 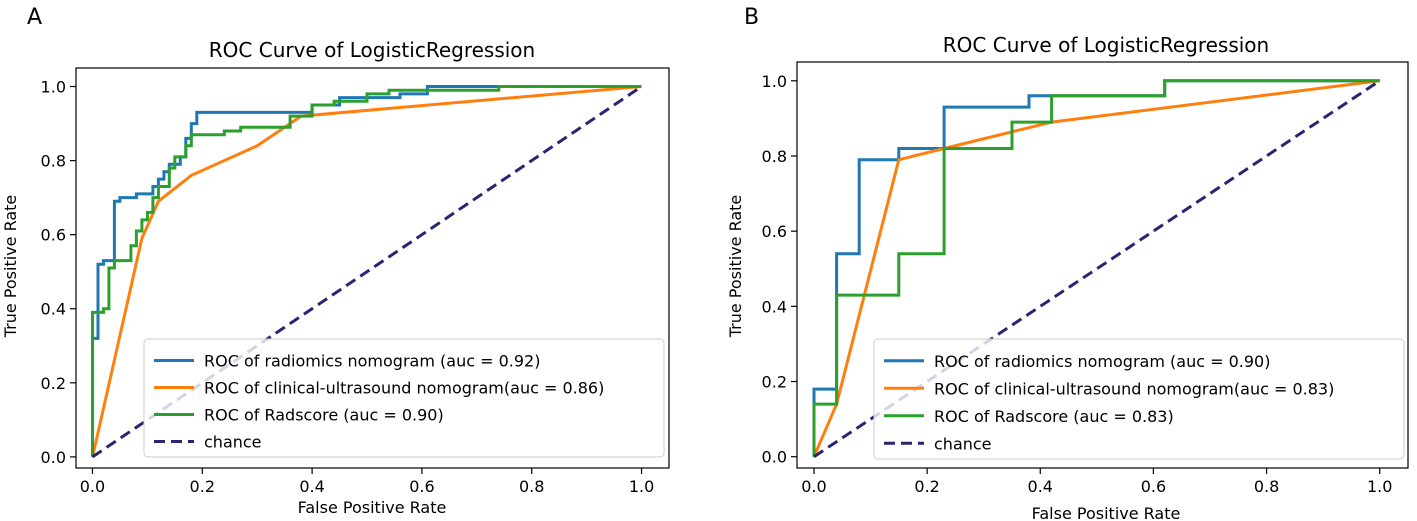 I want to click on legend-label-radiomics: ROC of radiomics nomogram (auc = 0.92), so click(x=372, y=361).